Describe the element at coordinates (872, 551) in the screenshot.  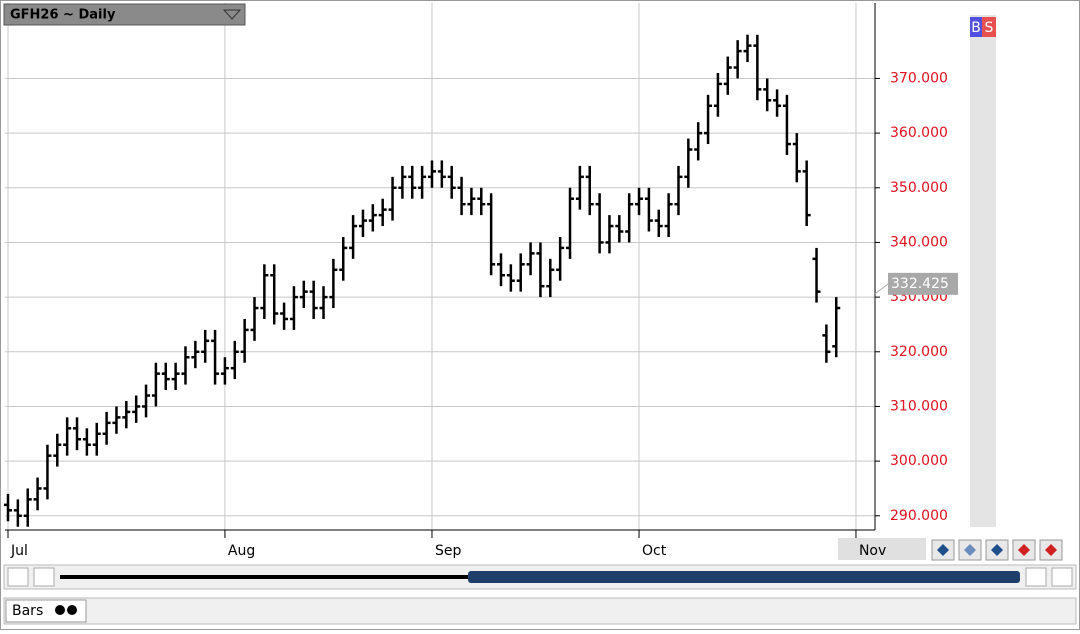
I see `x-tick-label: Nov` at that location.